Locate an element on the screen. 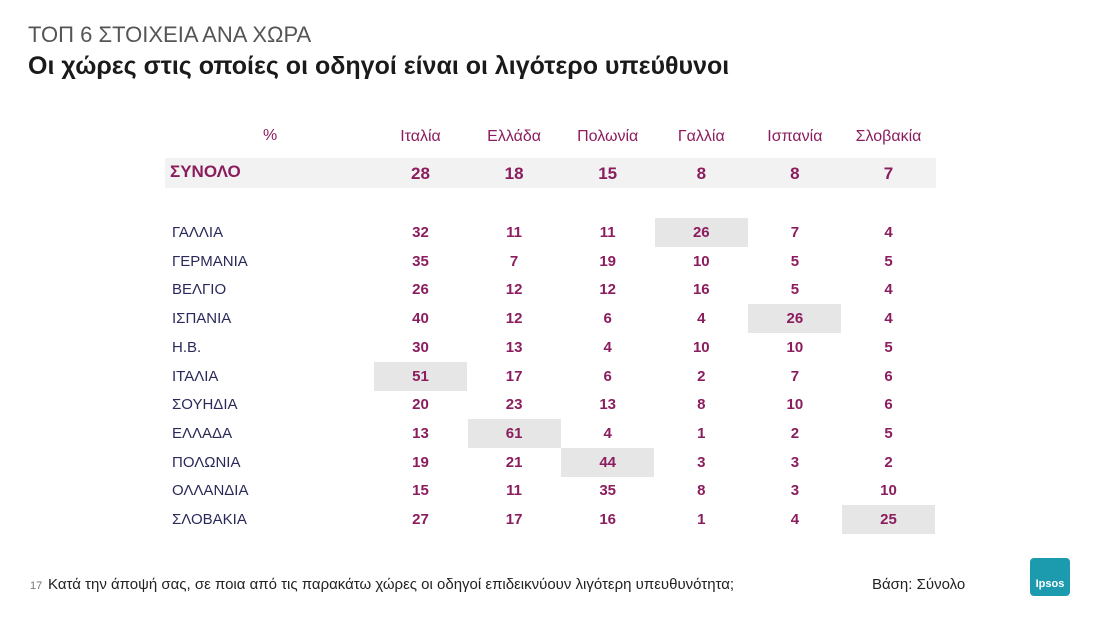 Image resolution: width=1100 pixels, height=619 pixels. cell-value: 21 is located at coordinates (514, 462).